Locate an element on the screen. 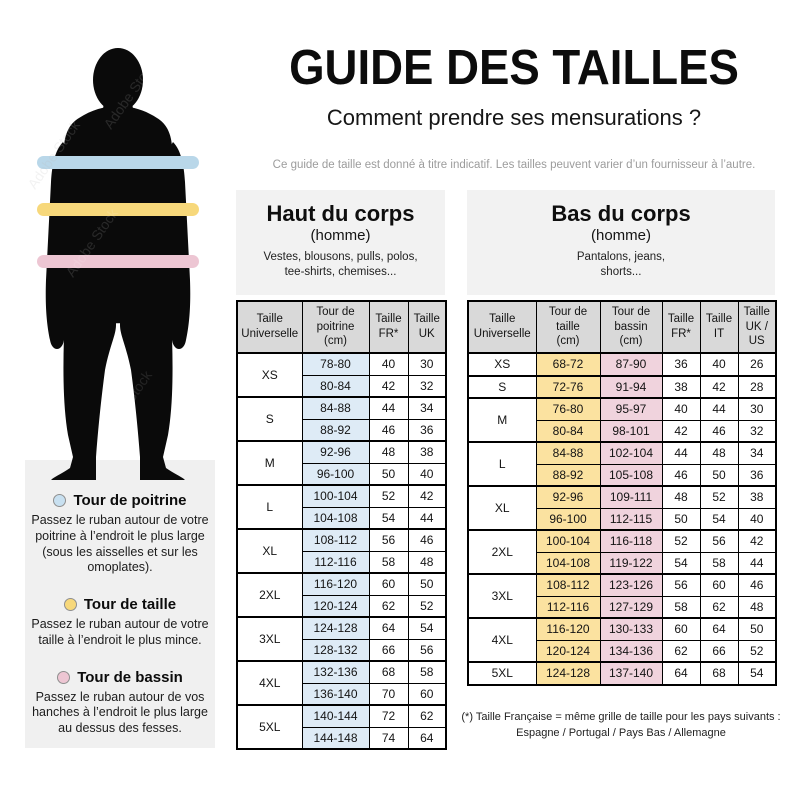 The height and width of the screenshot is (800, 800). value-cell: 87-90 is located at coordinates (631, 364).